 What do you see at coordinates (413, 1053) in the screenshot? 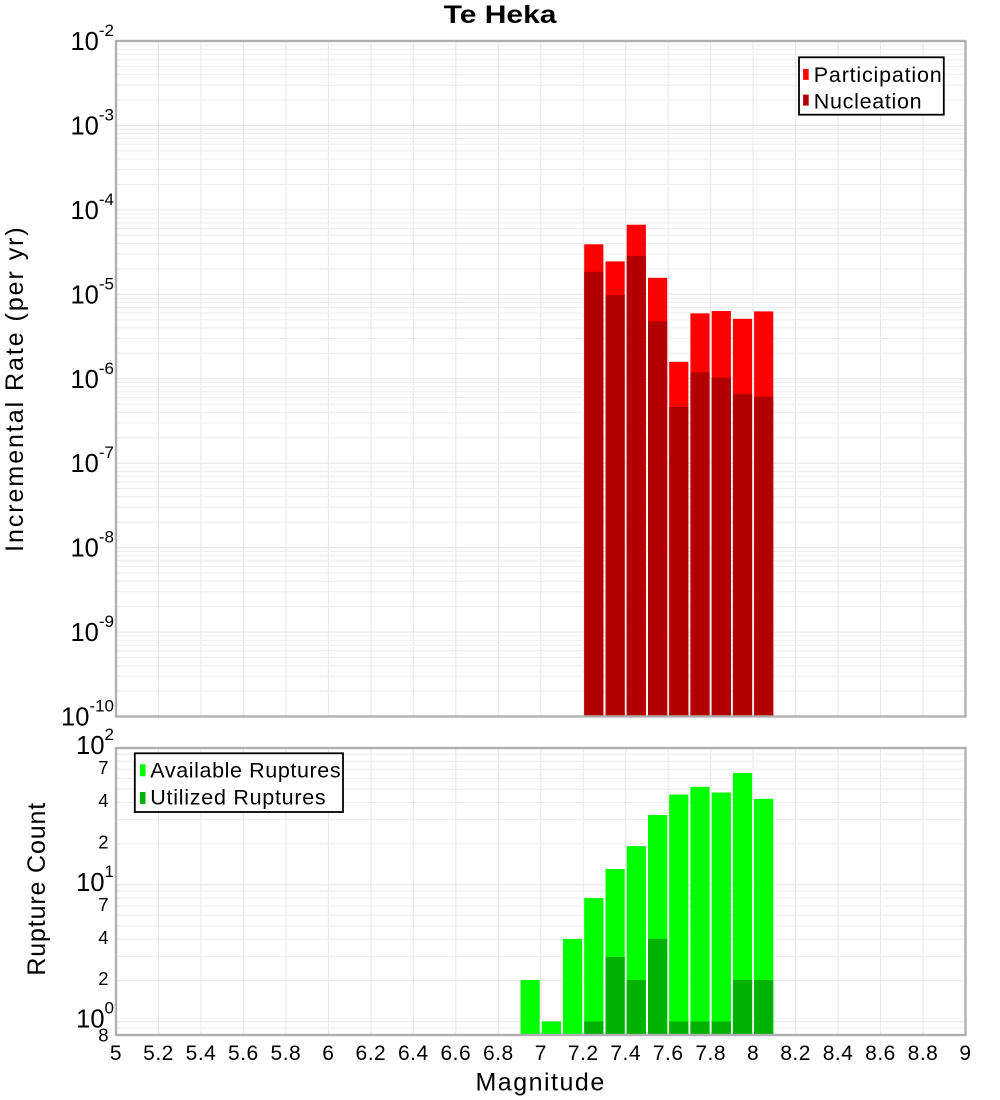
I see `svg-text: 6.4` at bounding box center [413, 1053].